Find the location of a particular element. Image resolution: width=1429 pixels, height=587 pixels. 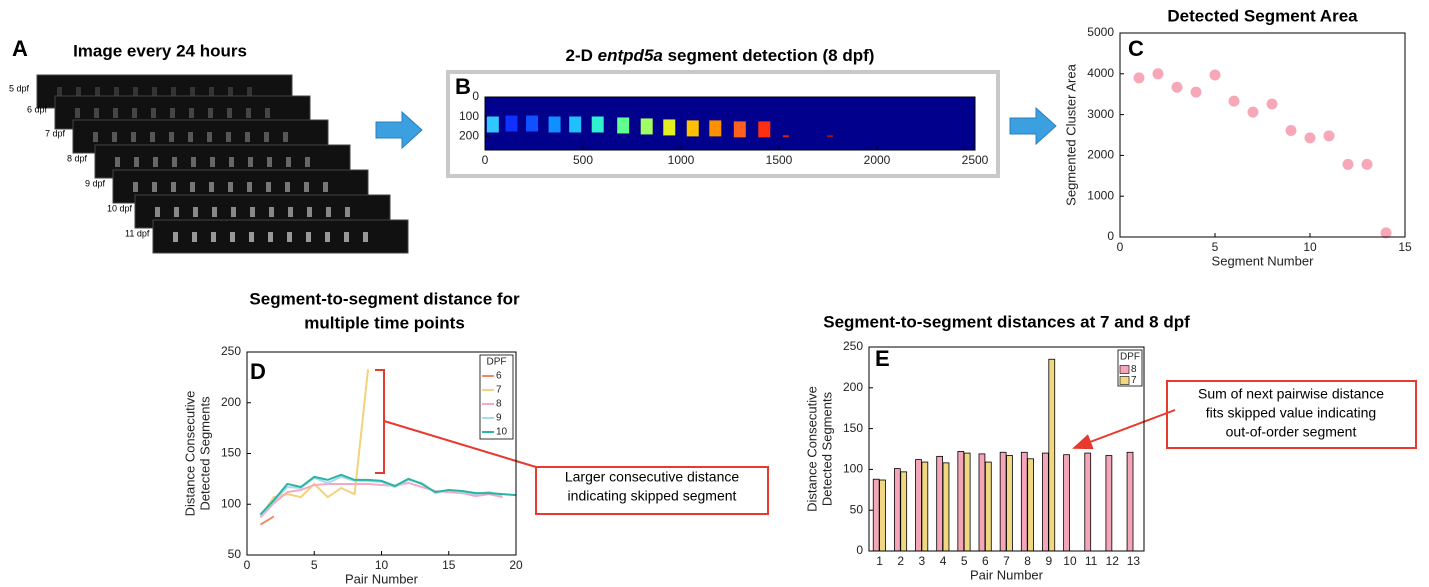

callout-text: Sum of next pairwise distance is located at coordinates (1291, 394).